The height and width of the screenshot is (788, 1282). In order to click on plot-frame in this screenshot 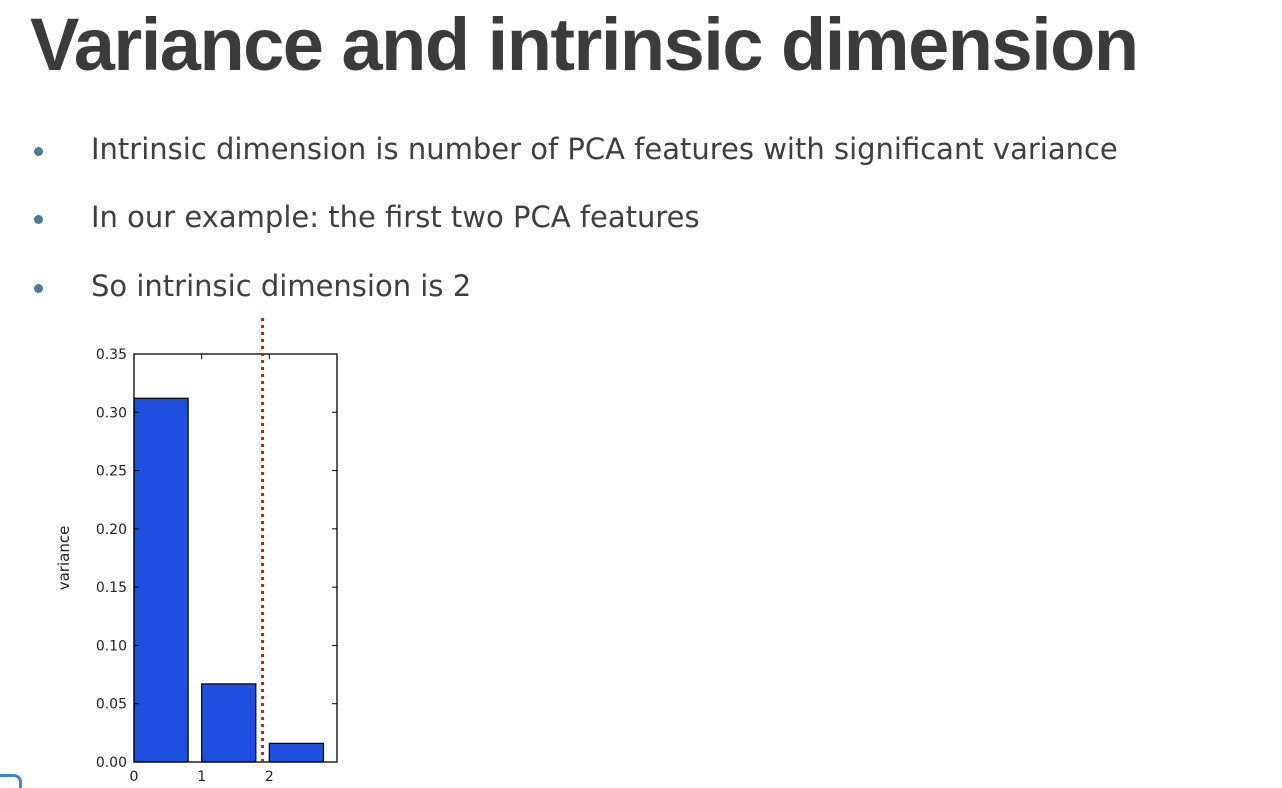, I will do `click(235, 558)`.